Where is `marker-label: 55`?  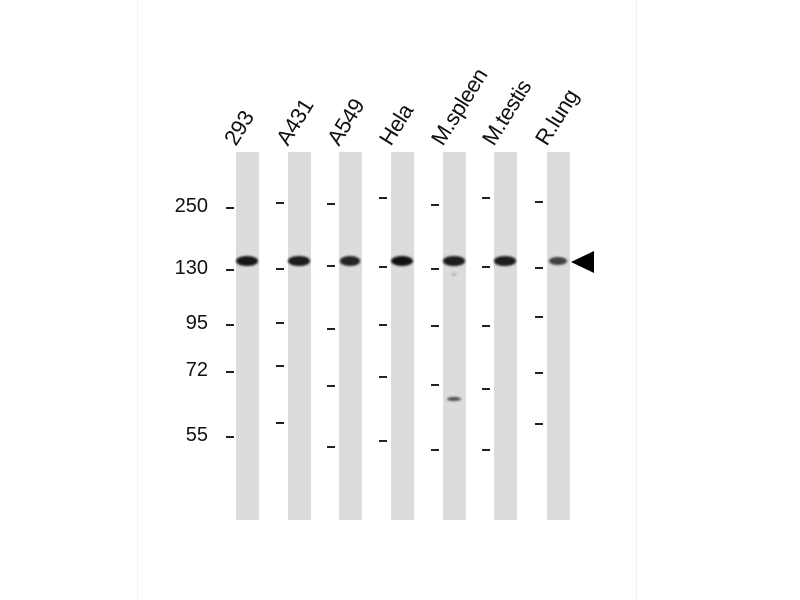 marker-label: 55 is located at coordinates (196, 435).